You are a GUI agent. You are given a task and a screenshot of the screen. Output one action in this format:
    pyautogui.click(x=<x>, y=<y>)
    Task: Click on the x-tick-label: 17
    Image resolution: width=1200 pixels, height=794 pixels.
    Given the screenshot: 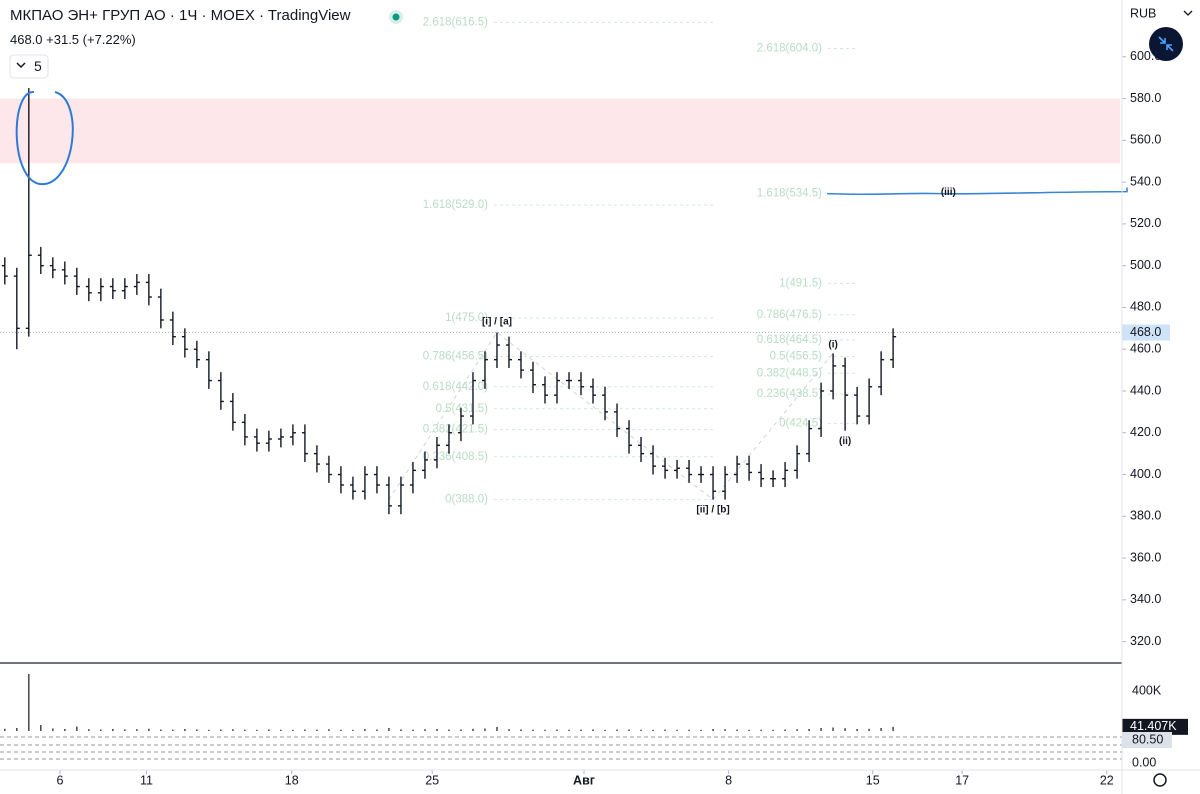 What is the action you would take?
    pyautogui.click(x=962, y=780)
    